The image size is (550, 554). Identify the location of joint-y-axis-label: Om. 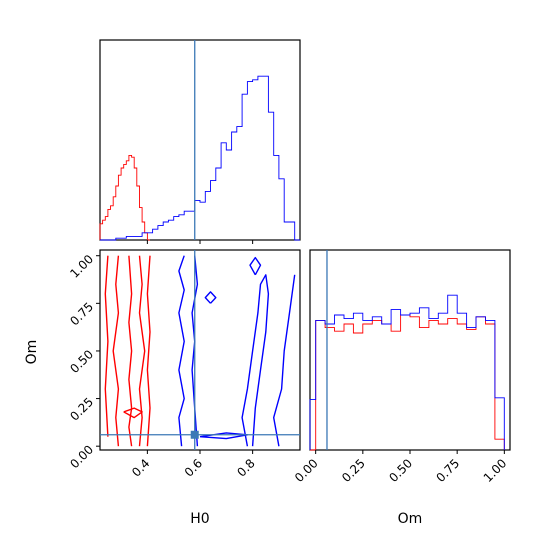
(32, 352).